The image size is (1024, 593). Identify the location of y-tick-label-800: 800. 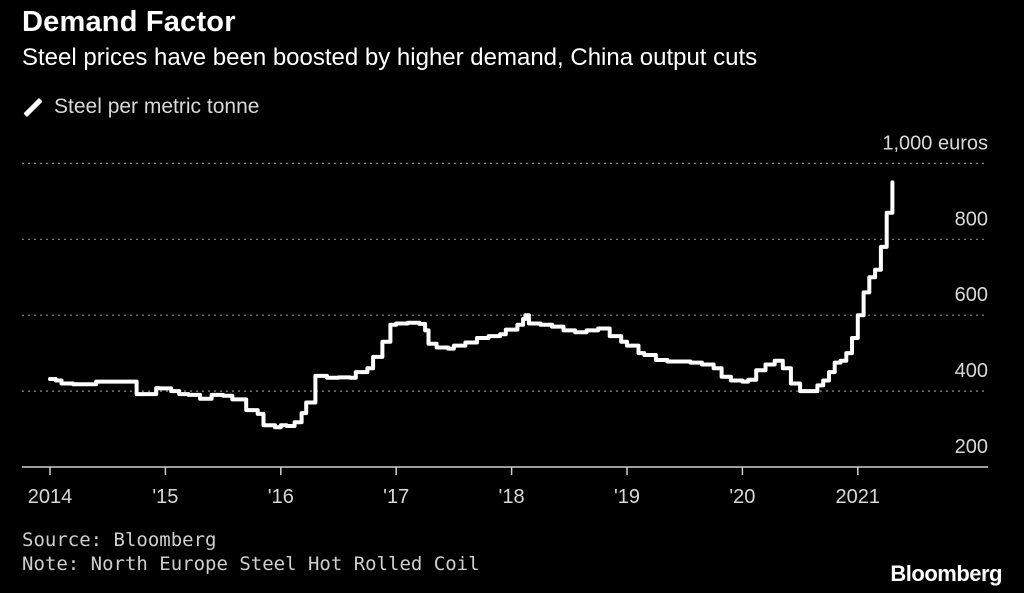
(971, 219).